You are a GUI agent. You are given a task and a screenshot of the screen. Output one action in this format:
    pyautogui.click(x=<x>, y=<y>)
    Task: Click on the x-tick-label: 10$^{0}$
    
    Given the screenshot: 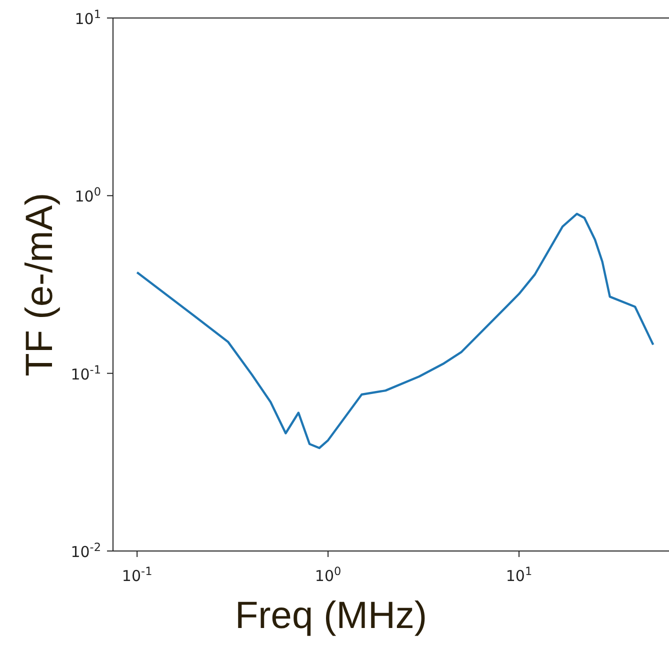 What is the action you would take?
    pyautogui.click(x=328, y=574)
    